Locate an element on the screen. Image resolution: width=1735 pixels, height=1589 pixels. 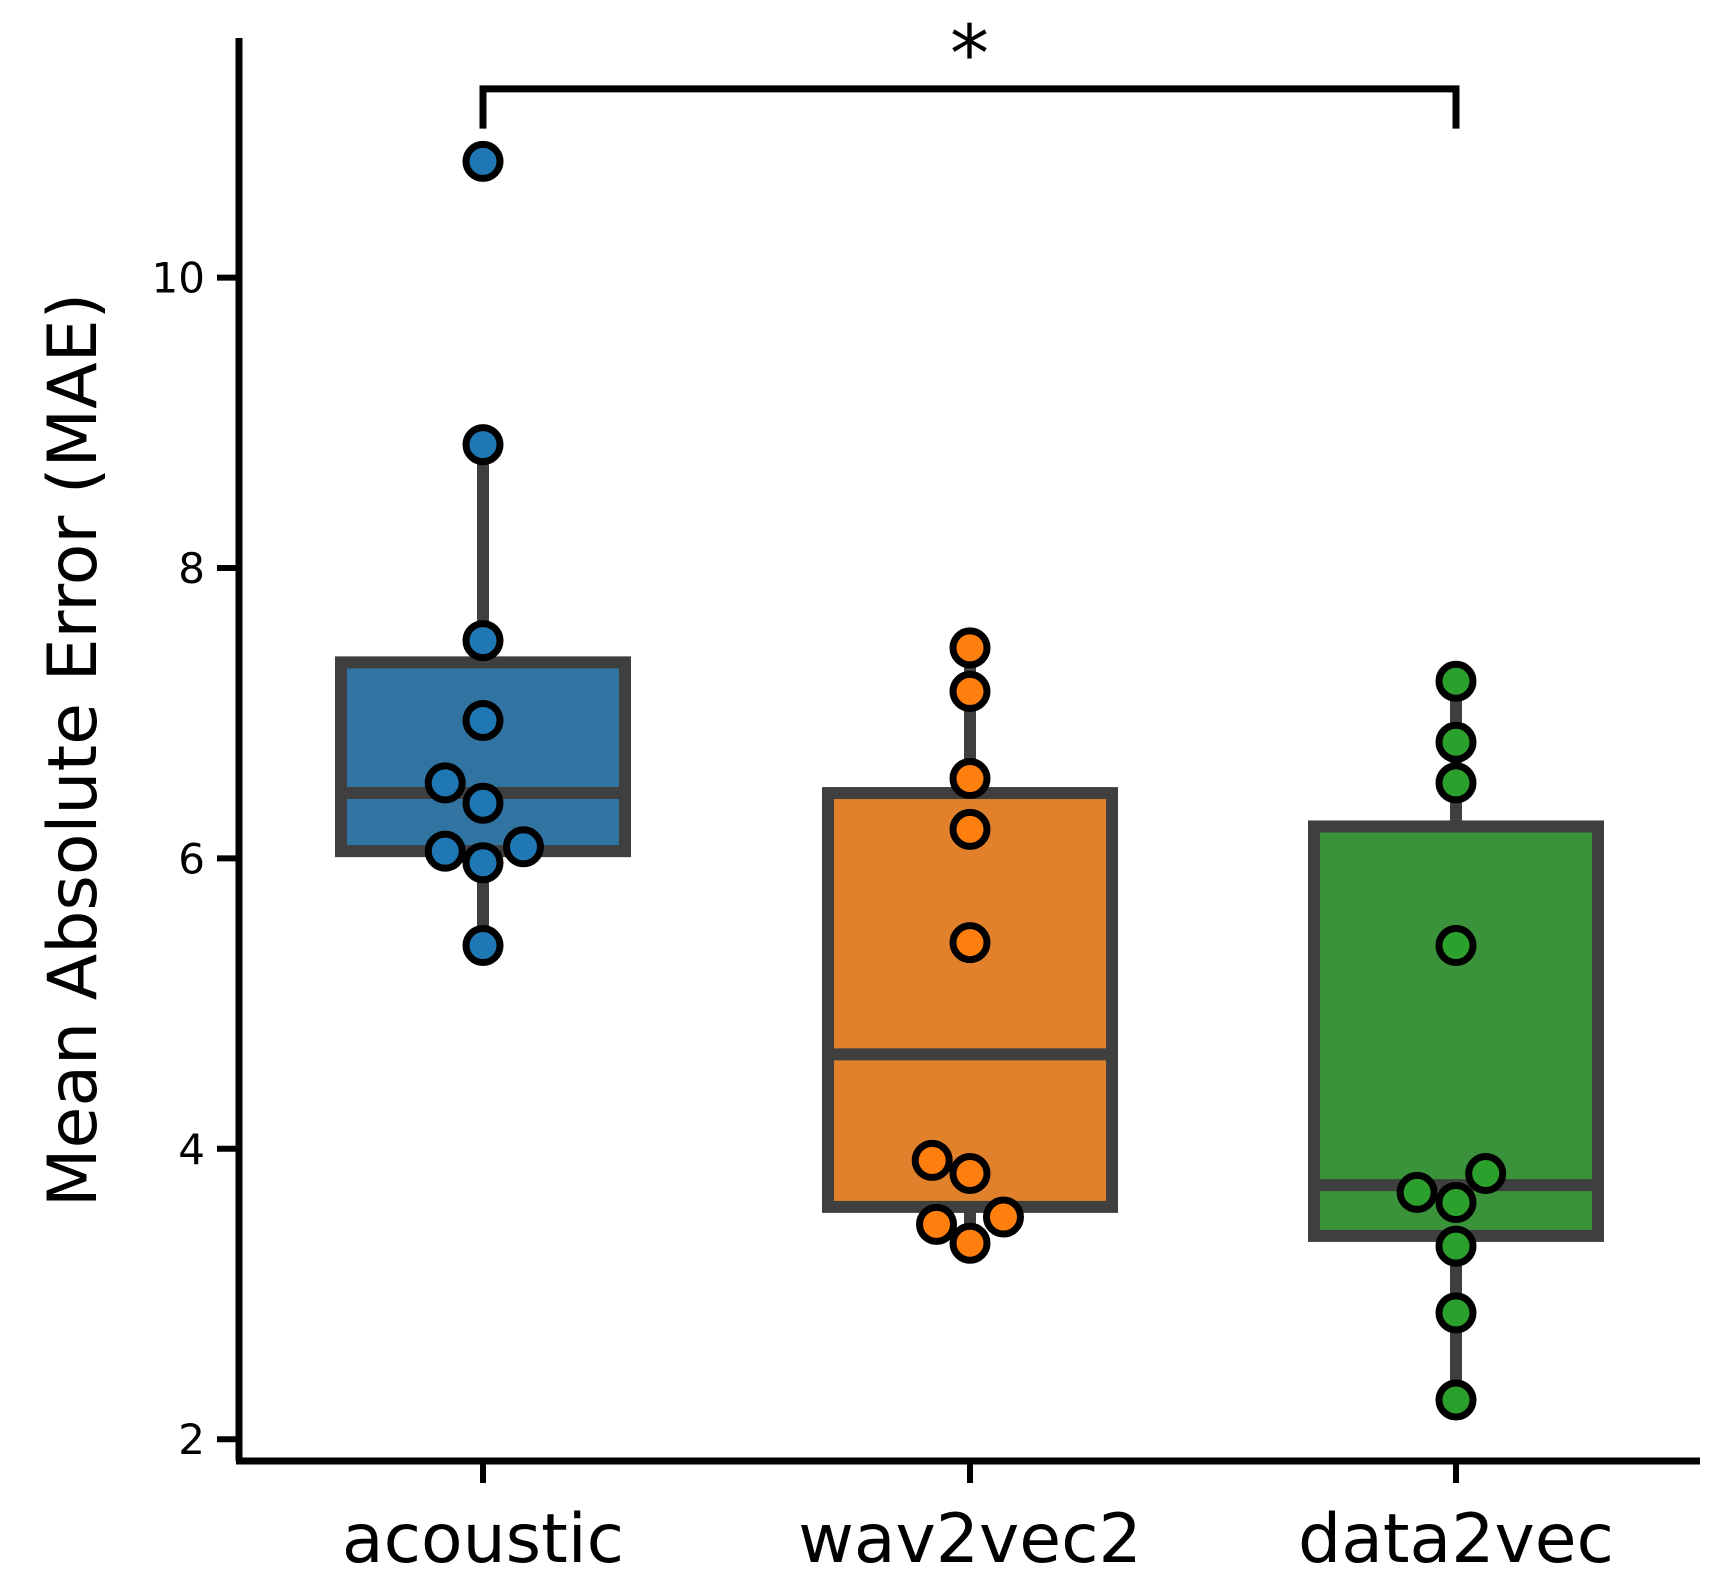
y-axis-title: Mean Absolute Error (MAE) is located at coordinates (73, 750).